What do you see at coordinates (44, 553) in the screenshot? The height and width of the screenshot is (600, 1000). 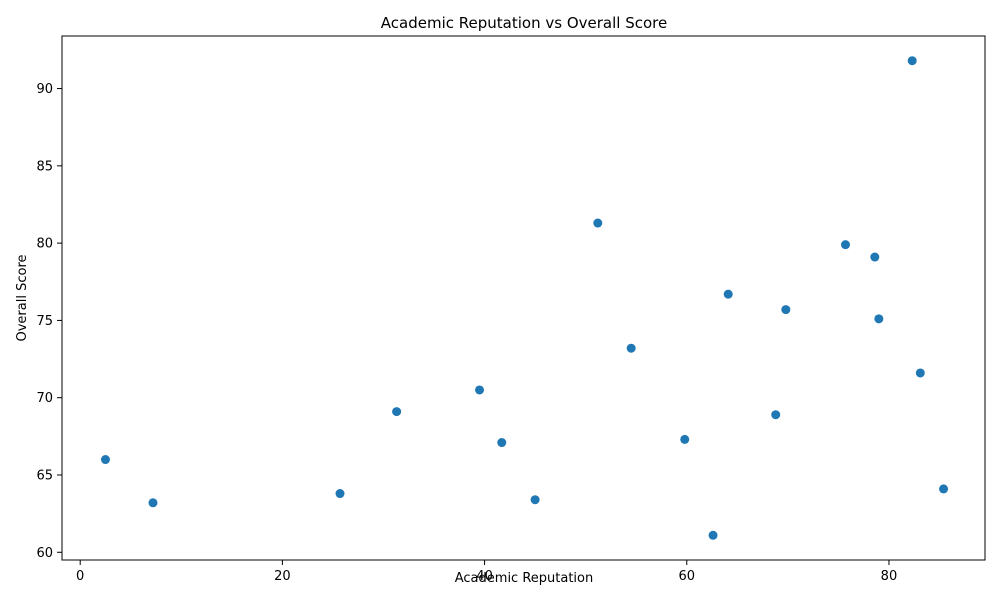 I see `y-tick-label-0: 60` at bounding box center [44, 553].